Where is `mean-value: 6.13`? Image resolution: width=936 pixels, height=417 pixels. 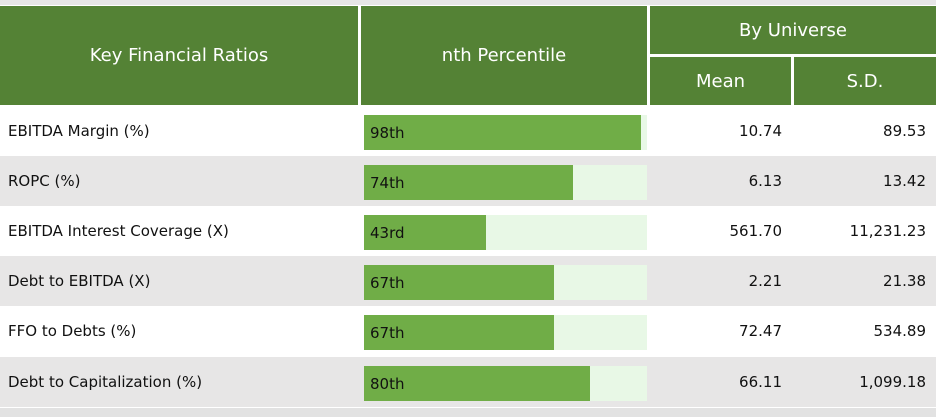 mean-value: 6.13 is located at coordinates (765, 181).